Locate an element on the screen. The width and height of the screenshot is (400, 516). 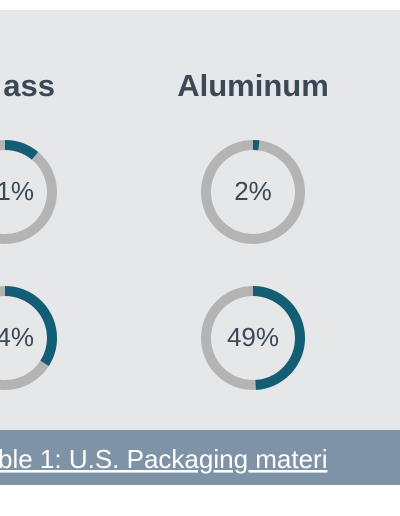
donut-label: 4% is located at coordinates (17, 337).